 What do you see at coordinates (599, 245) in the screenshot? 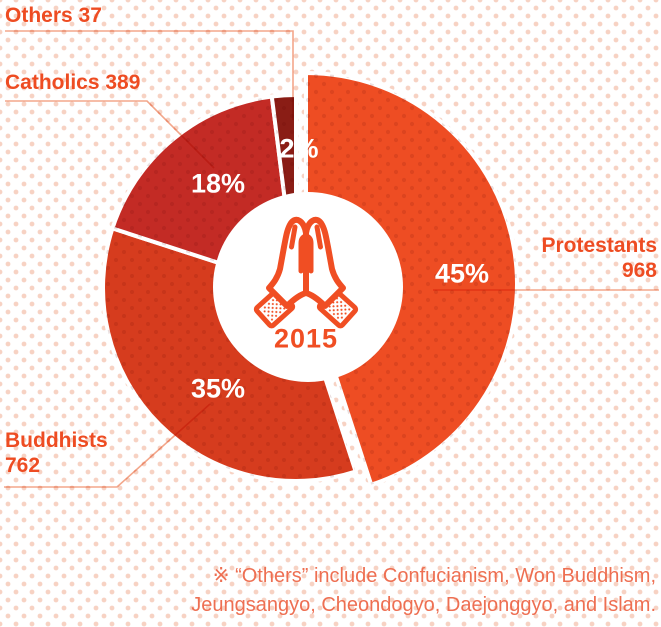
I see `protestants-name: Protestants` at bounding box center [599, 245].